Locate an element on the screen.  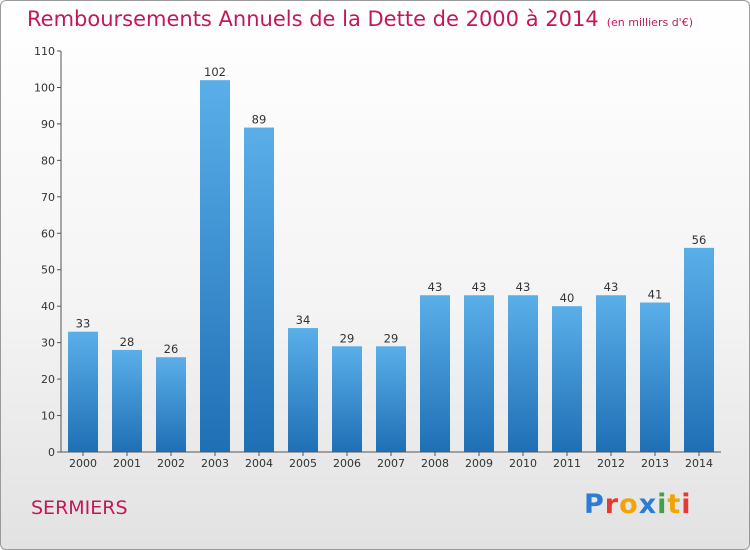
bar-value-label: 102 is located at coordinates (215, 72).